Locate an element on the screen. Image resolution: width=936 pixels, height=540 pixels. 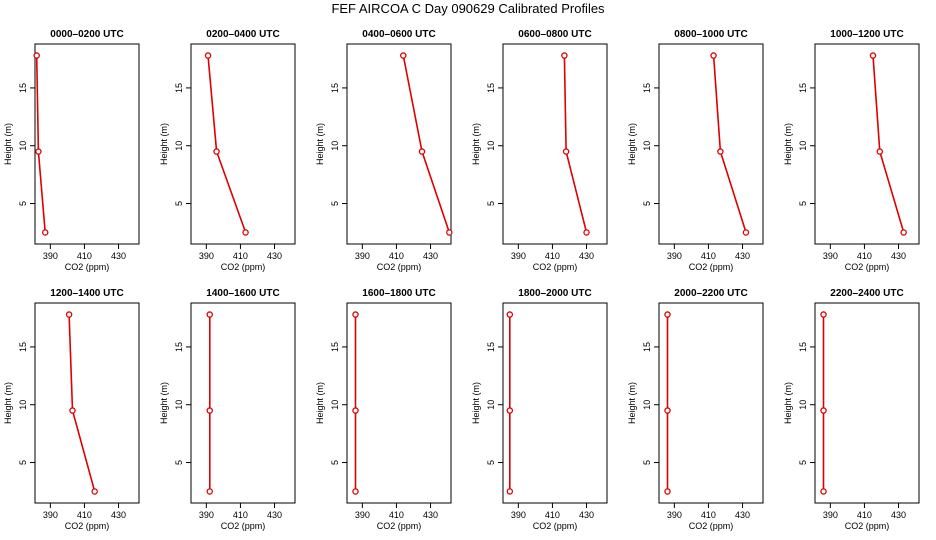
panel-title: 1800–2000 UTC is located at coordinates (554, 293).